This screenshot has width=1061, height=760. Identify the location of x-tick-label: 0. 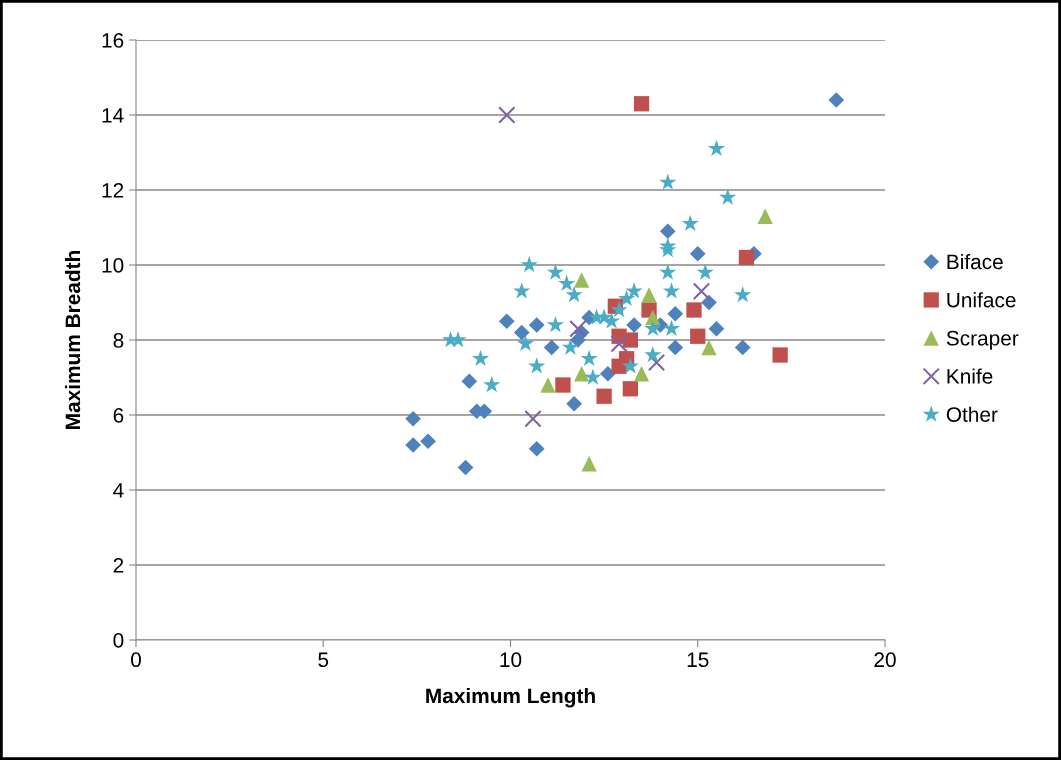
(136, 660).